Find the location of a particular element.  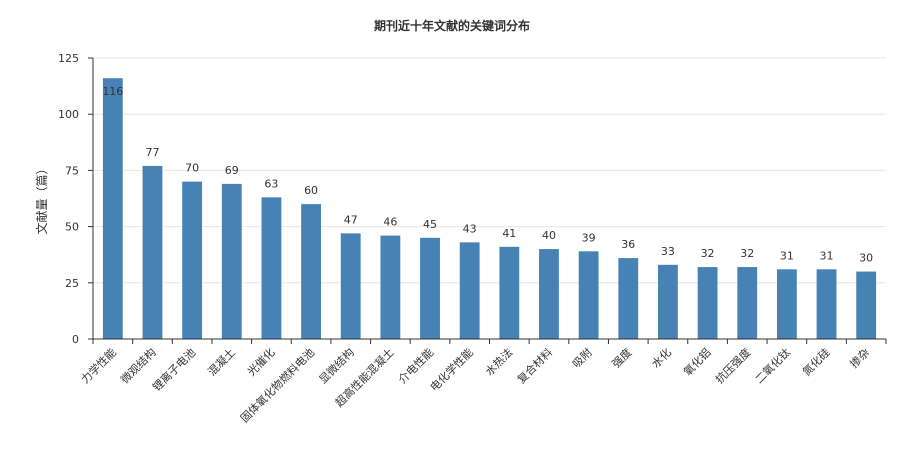

x-tick-label: 固体氧化物燃料电池 is located at coordinates (277, 385).